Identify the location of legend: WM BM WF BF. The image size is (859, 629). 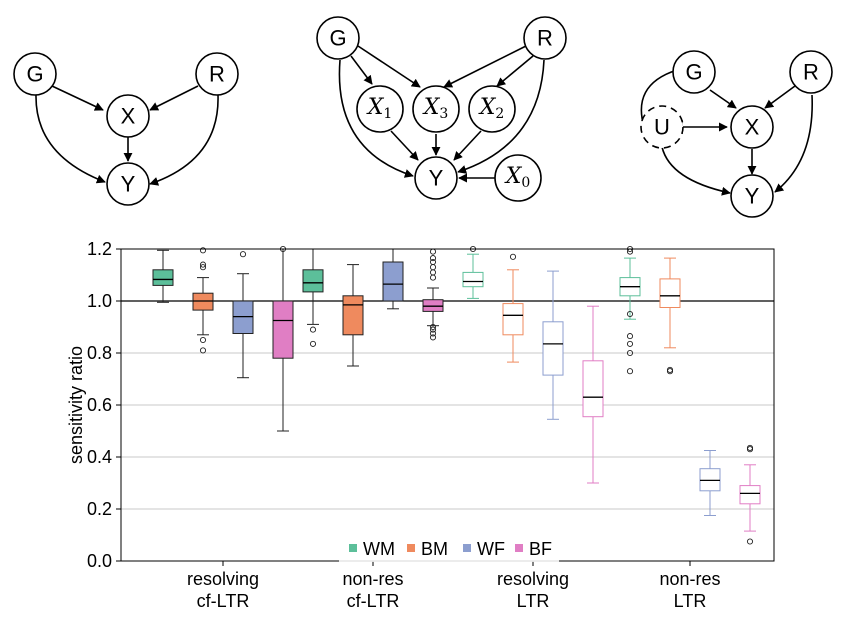
(449, 548).